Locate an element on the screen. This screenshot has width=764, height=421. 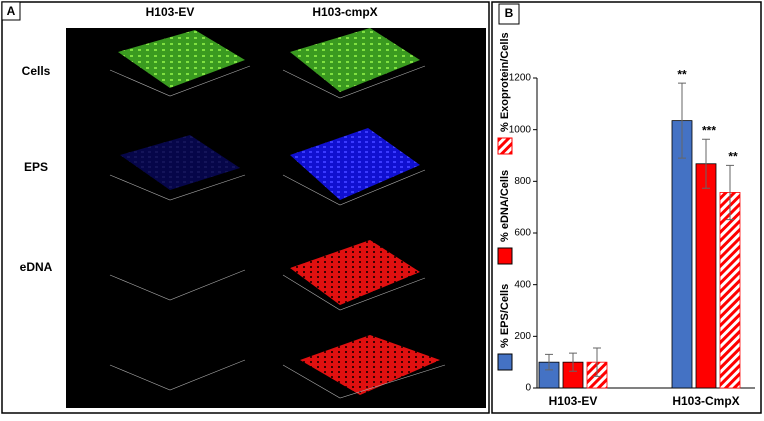
y-tick-label: 600 is located at coordinates (522, 233).